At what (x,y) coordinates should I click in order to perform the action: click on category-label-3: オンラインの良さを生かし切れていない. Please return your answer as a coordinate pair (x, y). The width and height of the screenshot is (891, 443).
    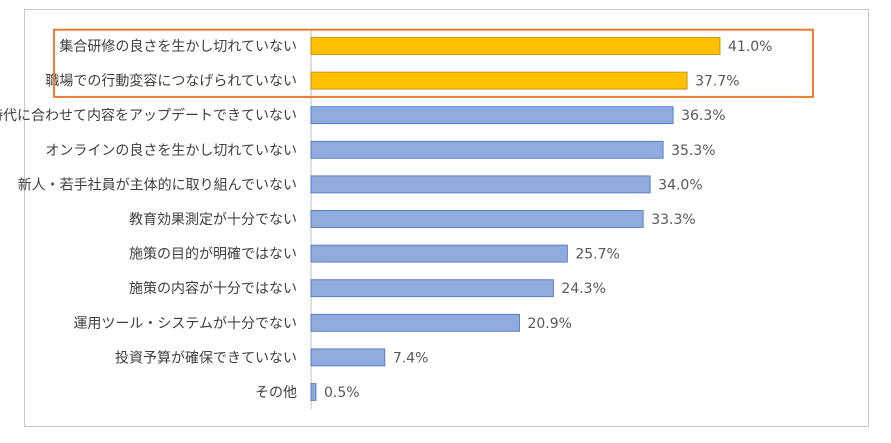
    Looking at the image, I should click on (171, 151).